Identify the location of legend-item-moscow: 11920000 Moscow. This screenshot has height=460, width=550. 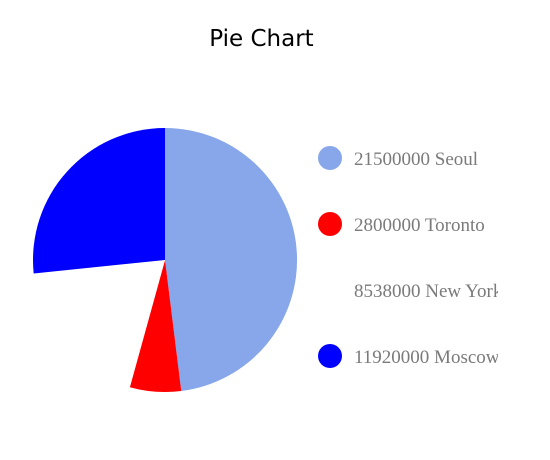
(409, 356).